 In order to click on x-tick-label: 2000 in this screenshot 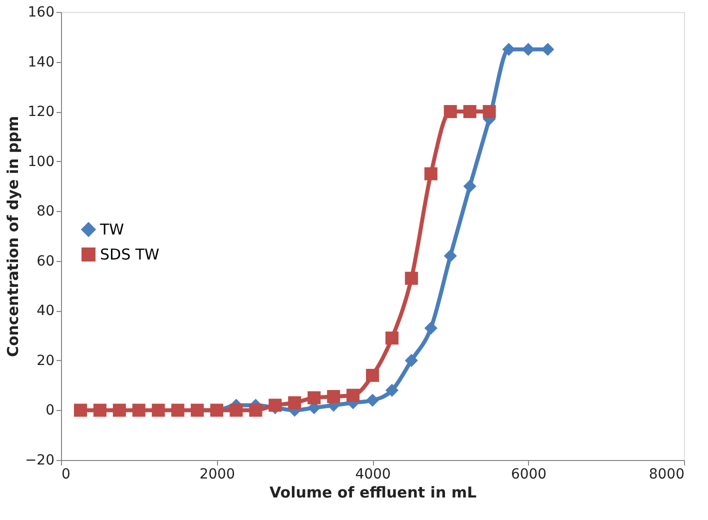, I will do `click(217, 474)`.